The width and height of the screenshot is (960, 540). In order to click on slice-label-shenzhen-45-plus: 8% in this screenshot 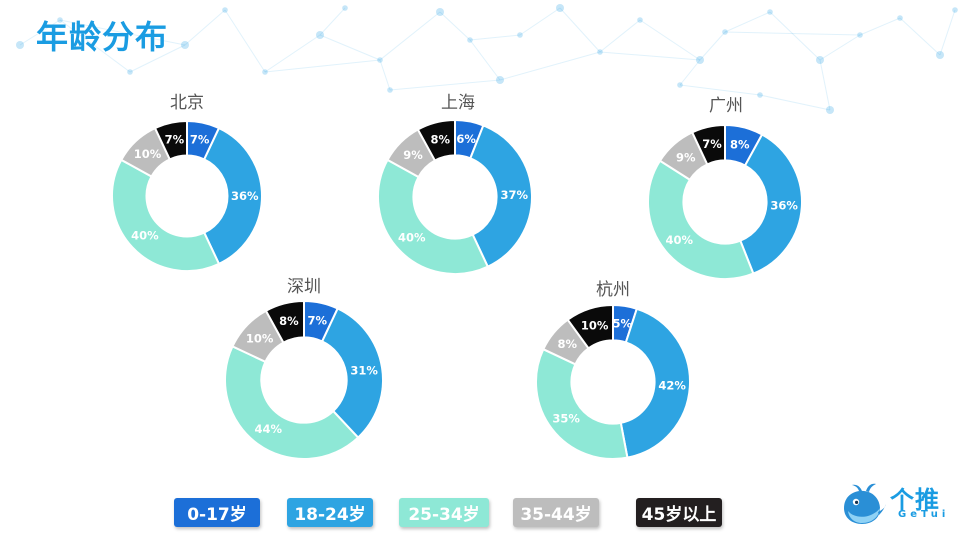, I will do `click(289, 321)`.